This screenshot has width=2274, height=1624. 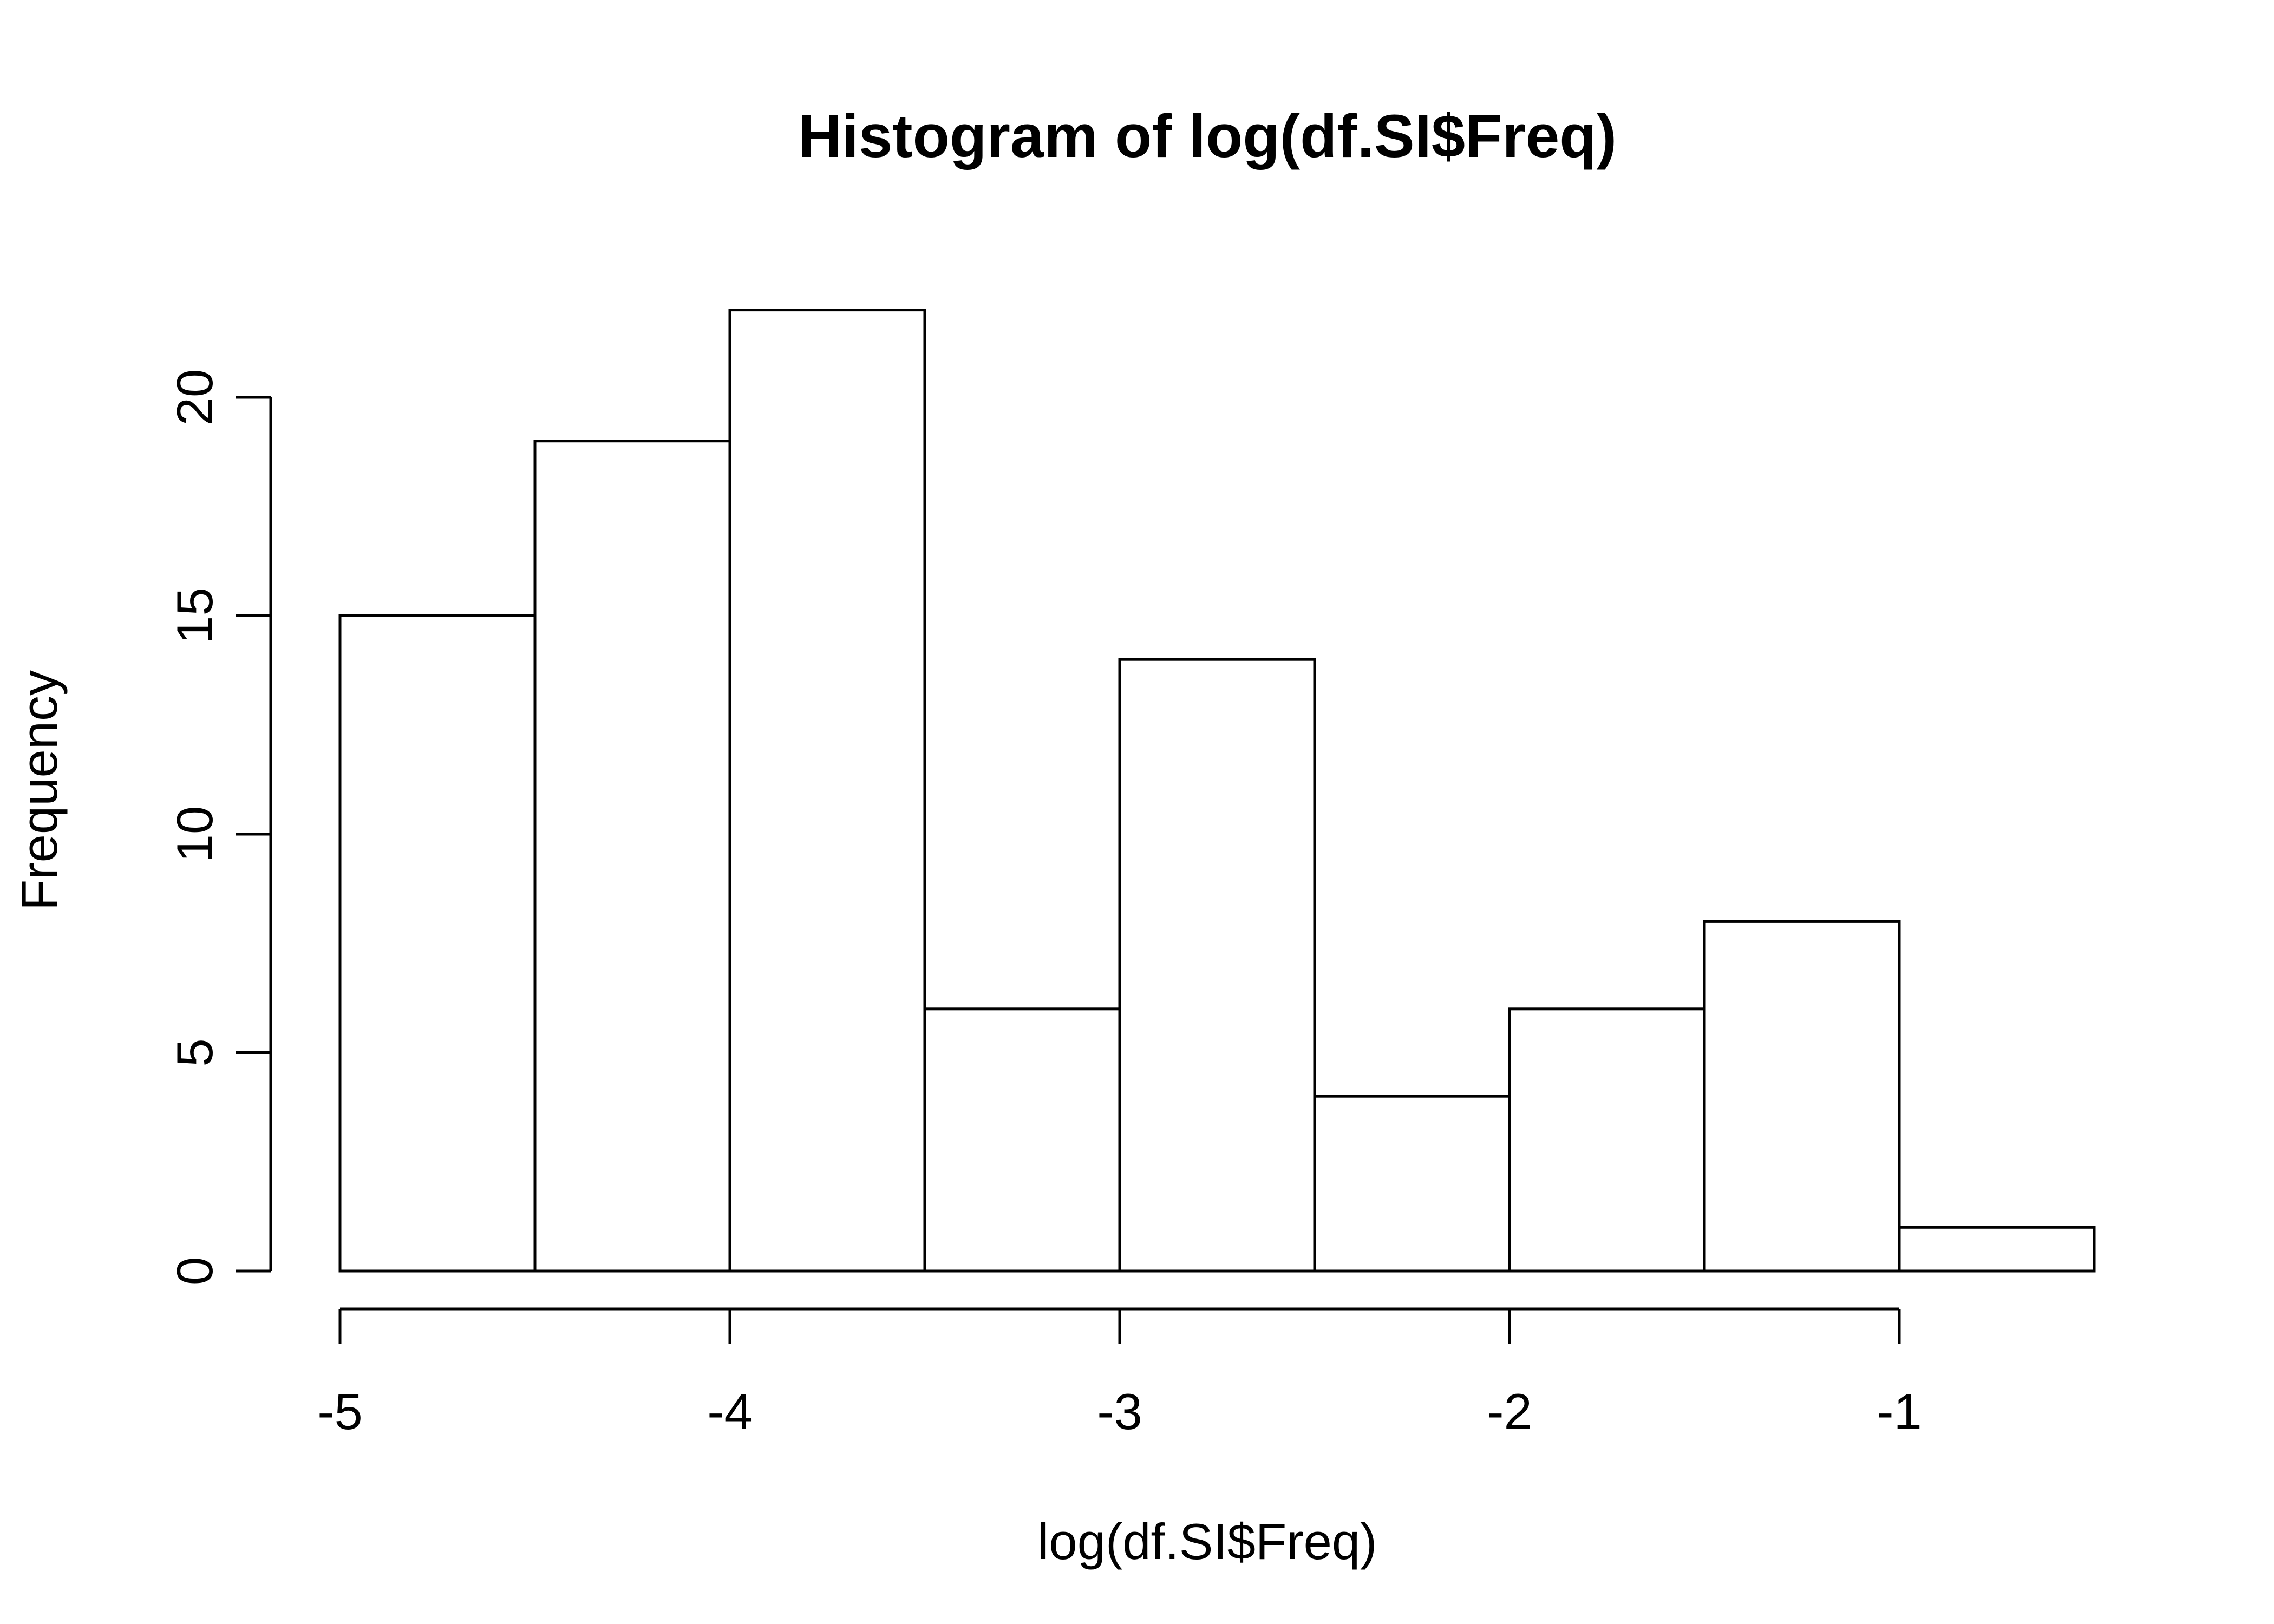 I want to click on y-tick-label: 15, so click(x=195, y=615).